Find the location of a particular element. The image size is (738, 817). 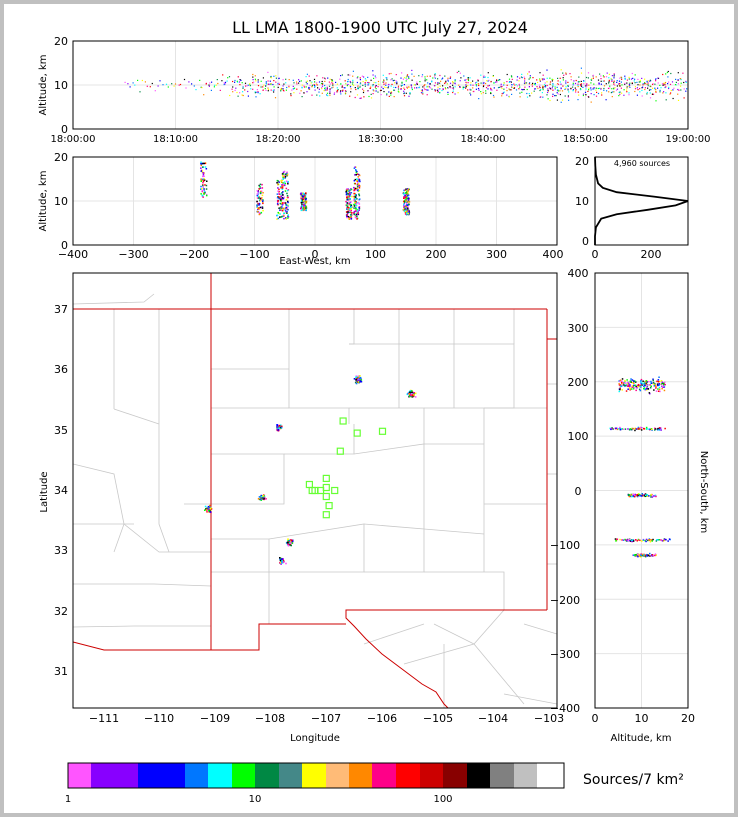

county-boundary is located at coordinates (427, 375).